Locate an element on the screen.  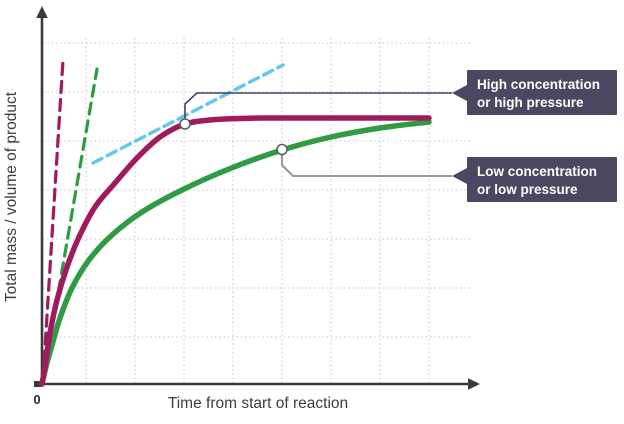
high-label-line2: or high pressure is located at coordinates (530, 102).